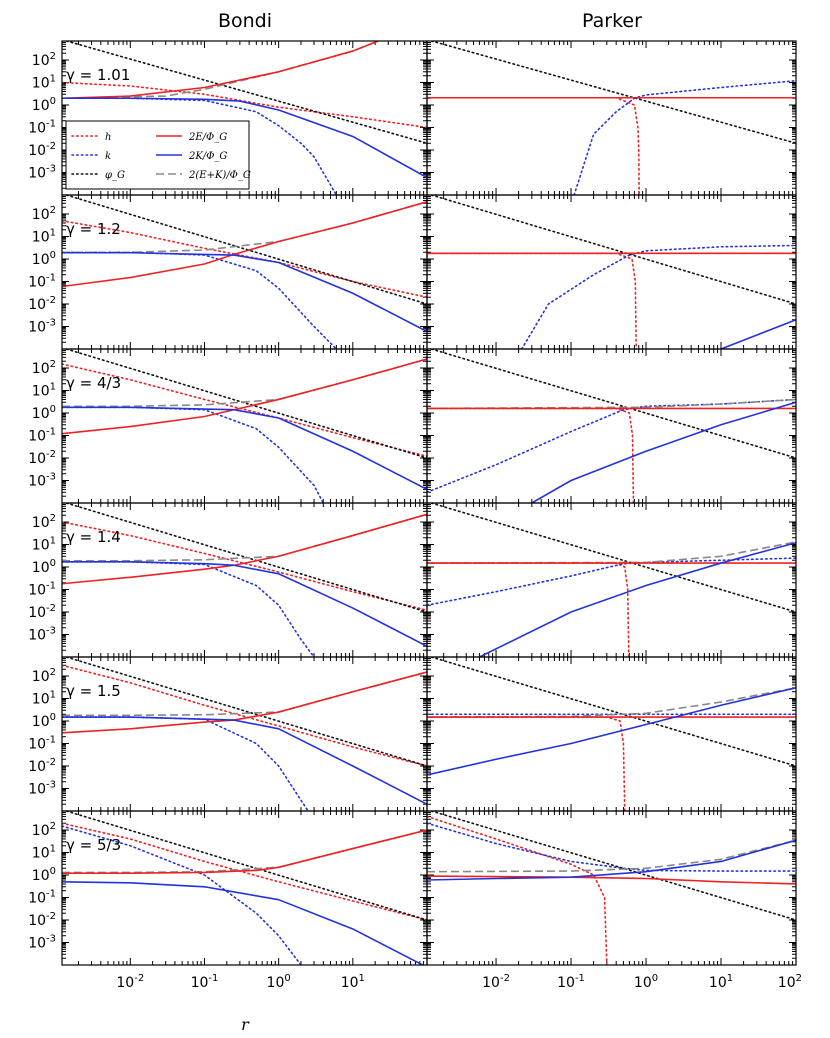 The width and height of the screenshot is (830, 1038). Describe the element at coordinates (93, 845) in the screenshot. I see `gamma-label: γ = 5/3` at that location.